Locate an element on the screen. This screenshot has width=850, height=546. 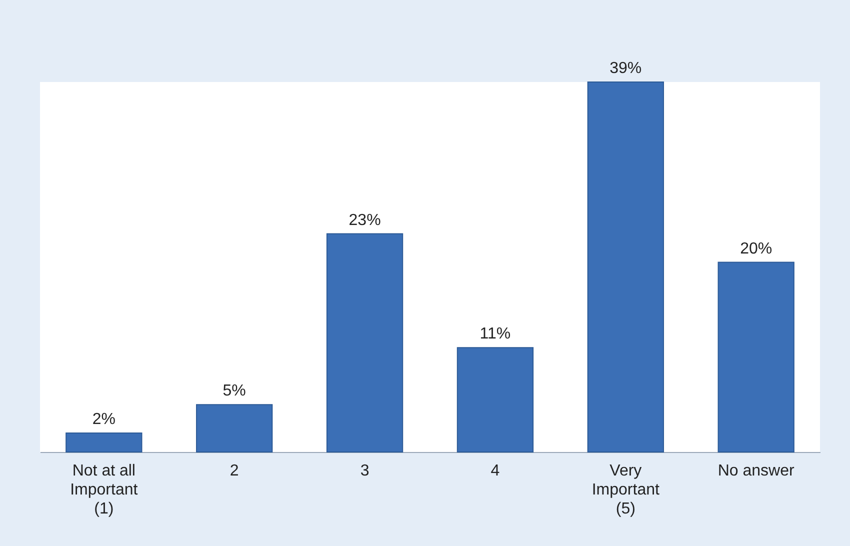
data-label: 23% is located at coordinates (364, 220).